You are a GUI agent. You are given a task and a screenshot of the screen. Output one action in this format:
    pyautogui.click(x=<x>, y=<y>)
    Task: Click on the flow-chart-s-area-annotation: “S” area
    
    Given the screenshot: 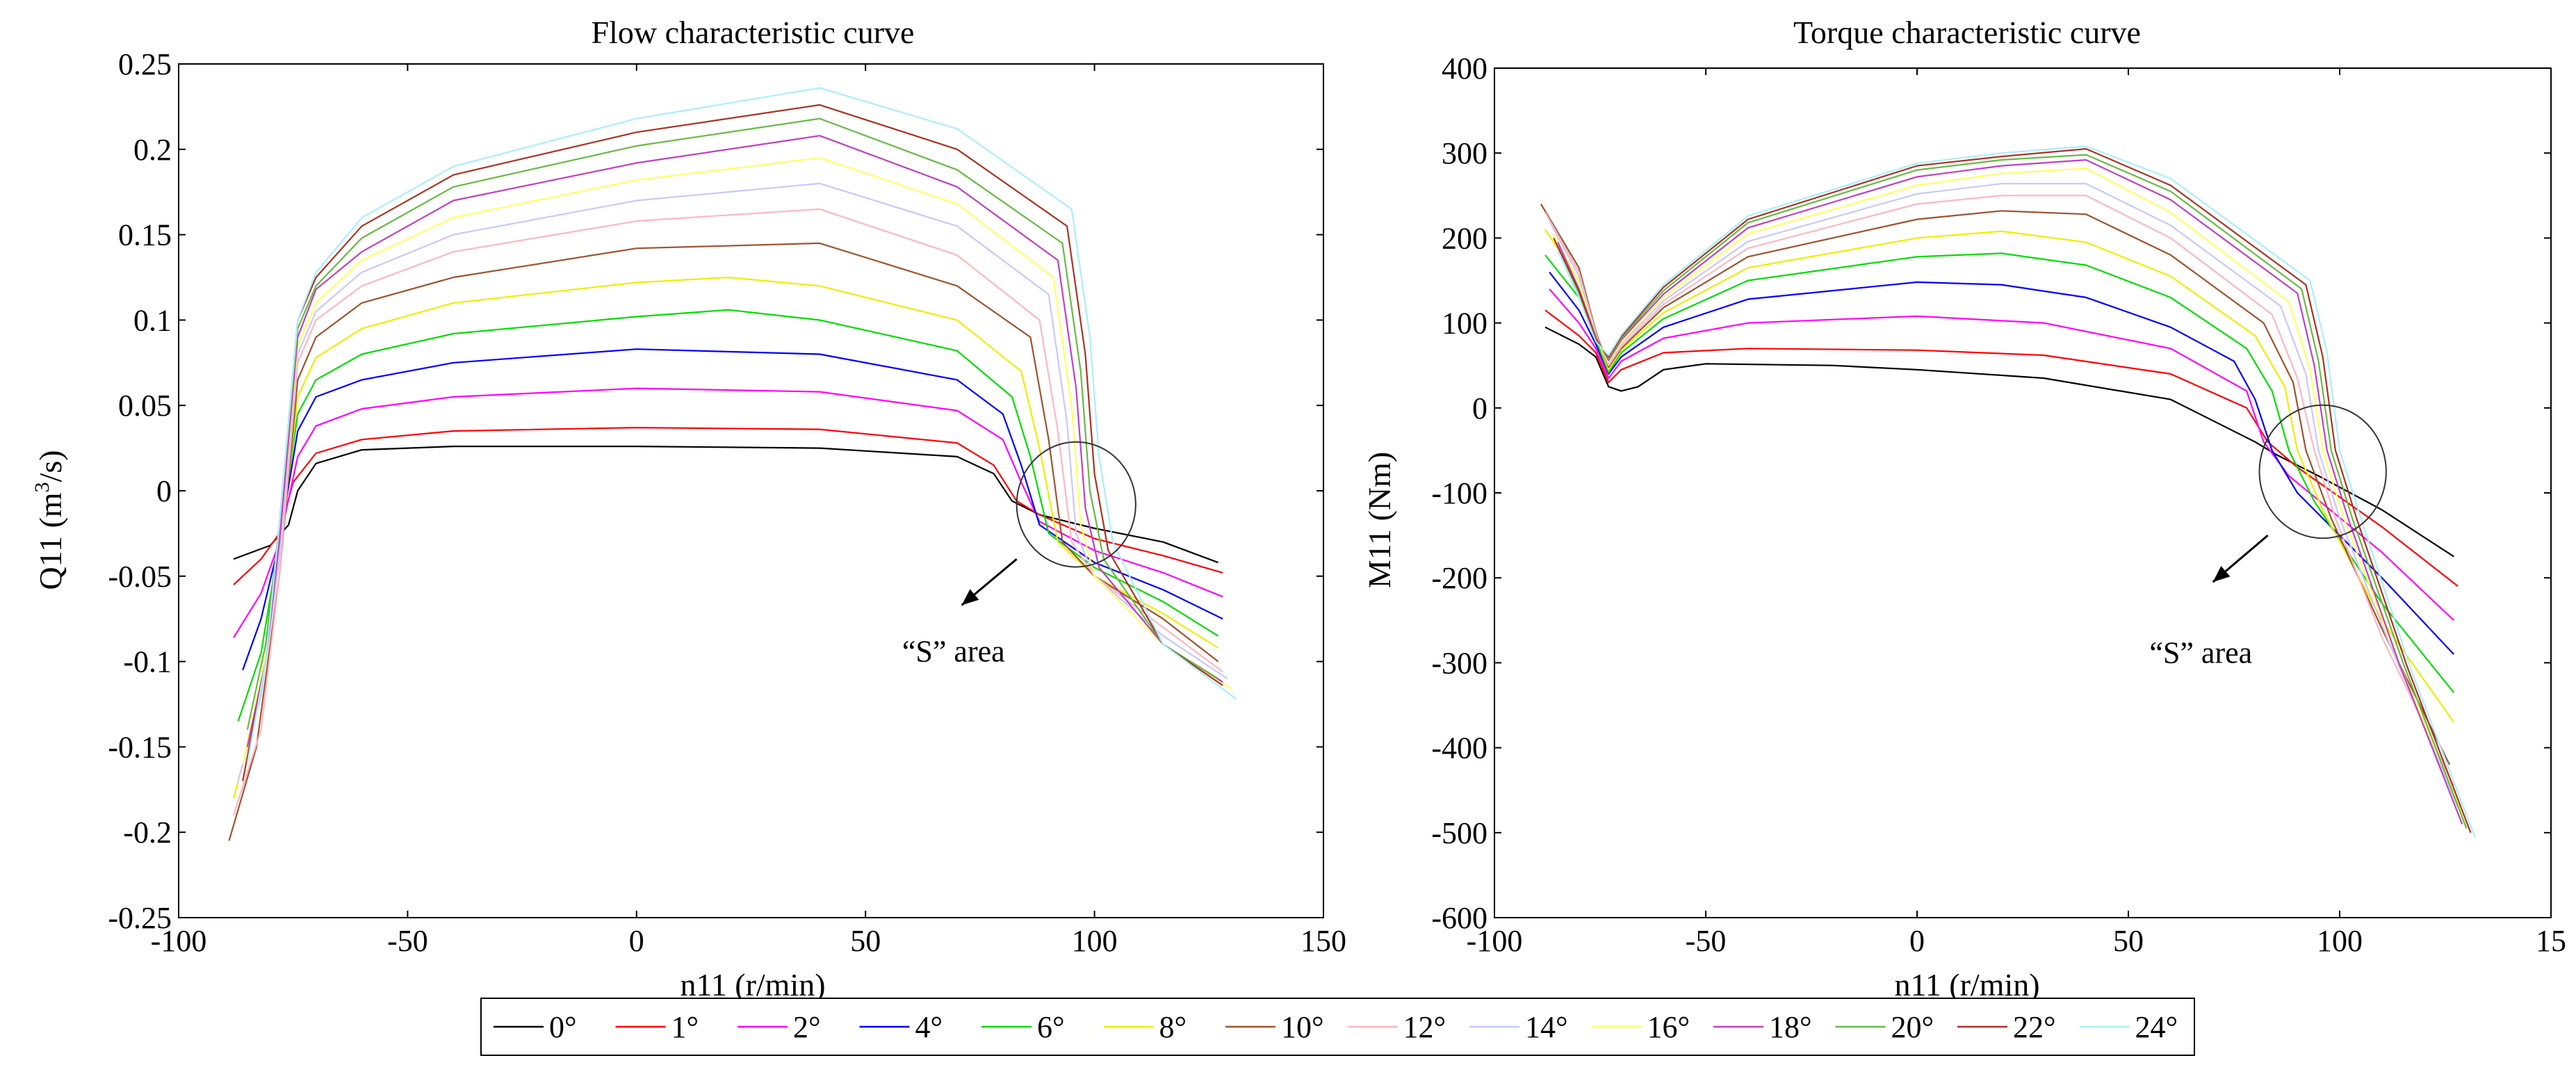 What is the action you would take?
    pyautogui.click(x=1019, y=555)
    